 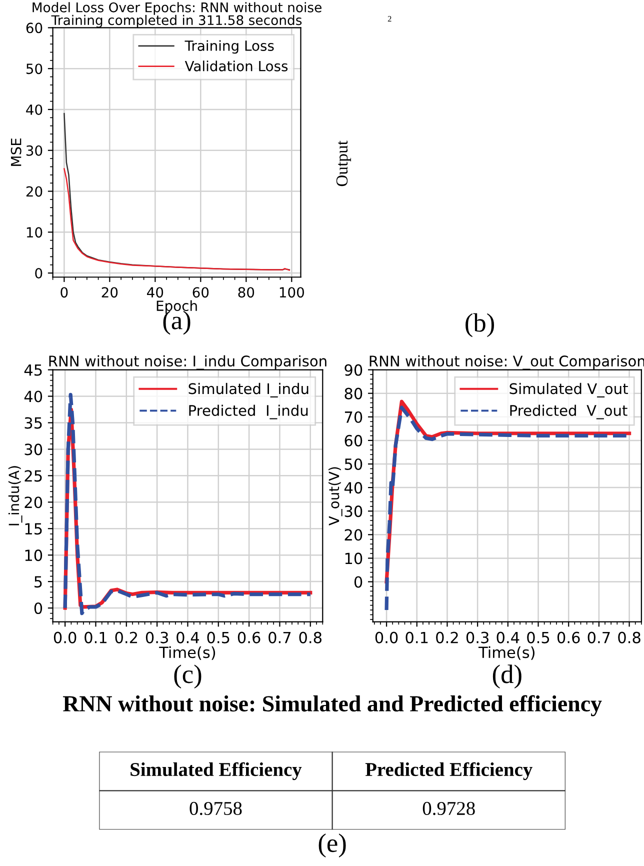 What do you see at coordinates (16, 152) in the screenshot?
I see `y-axis-title: MSE` at bounding box center [16, 152].